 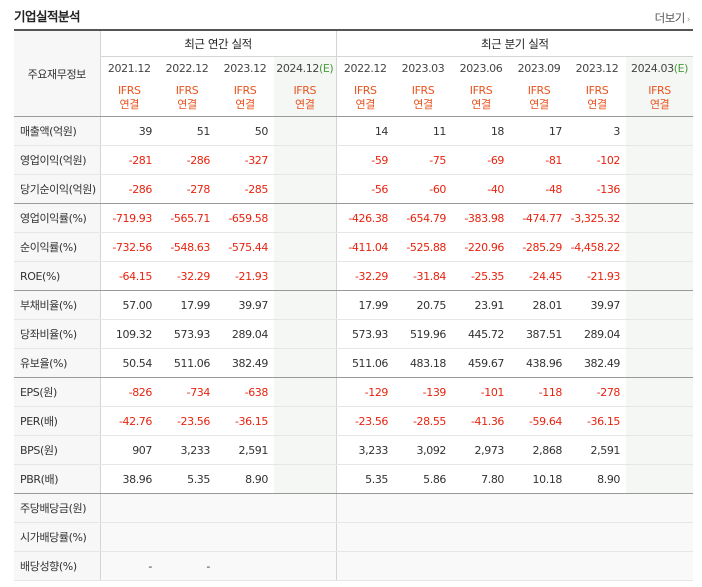 What do you see at coordinates (187, 450) in the screenshot?
I see `value-cell: 3,233` at bounding box center [187, 450].